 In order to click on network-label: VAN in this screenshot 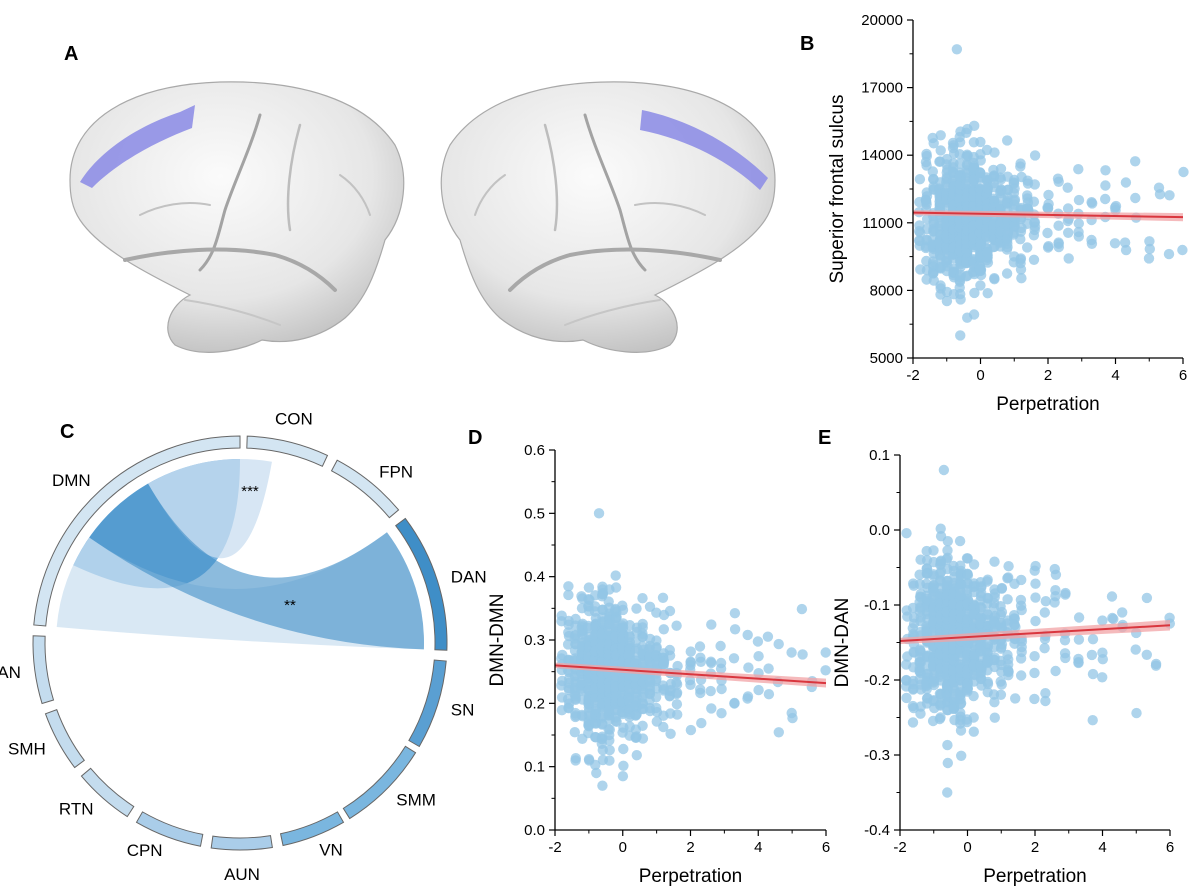, I will do `click(10, 672)`.